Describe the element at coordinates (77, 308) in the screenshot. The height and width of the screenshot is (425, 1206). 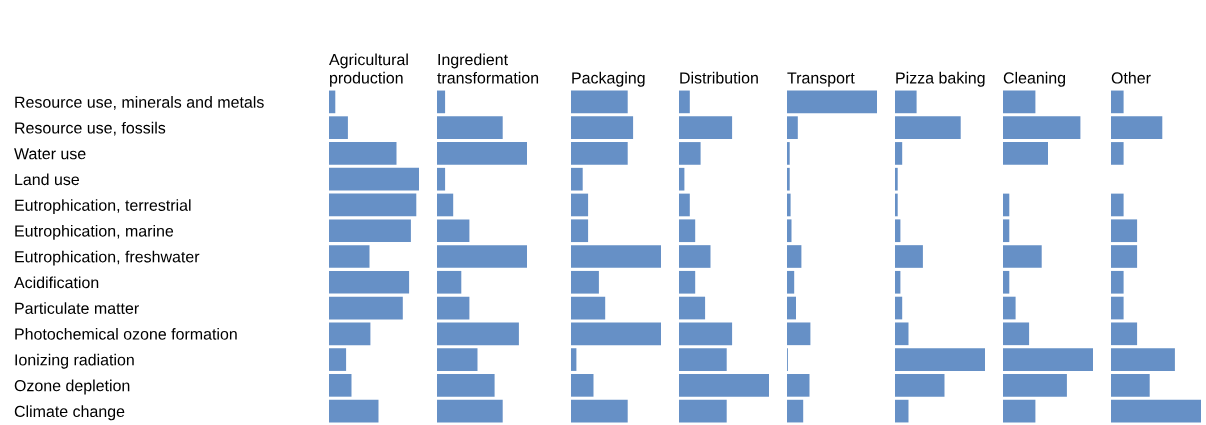
I see `y-tick-label: Particulate matter` at that location.